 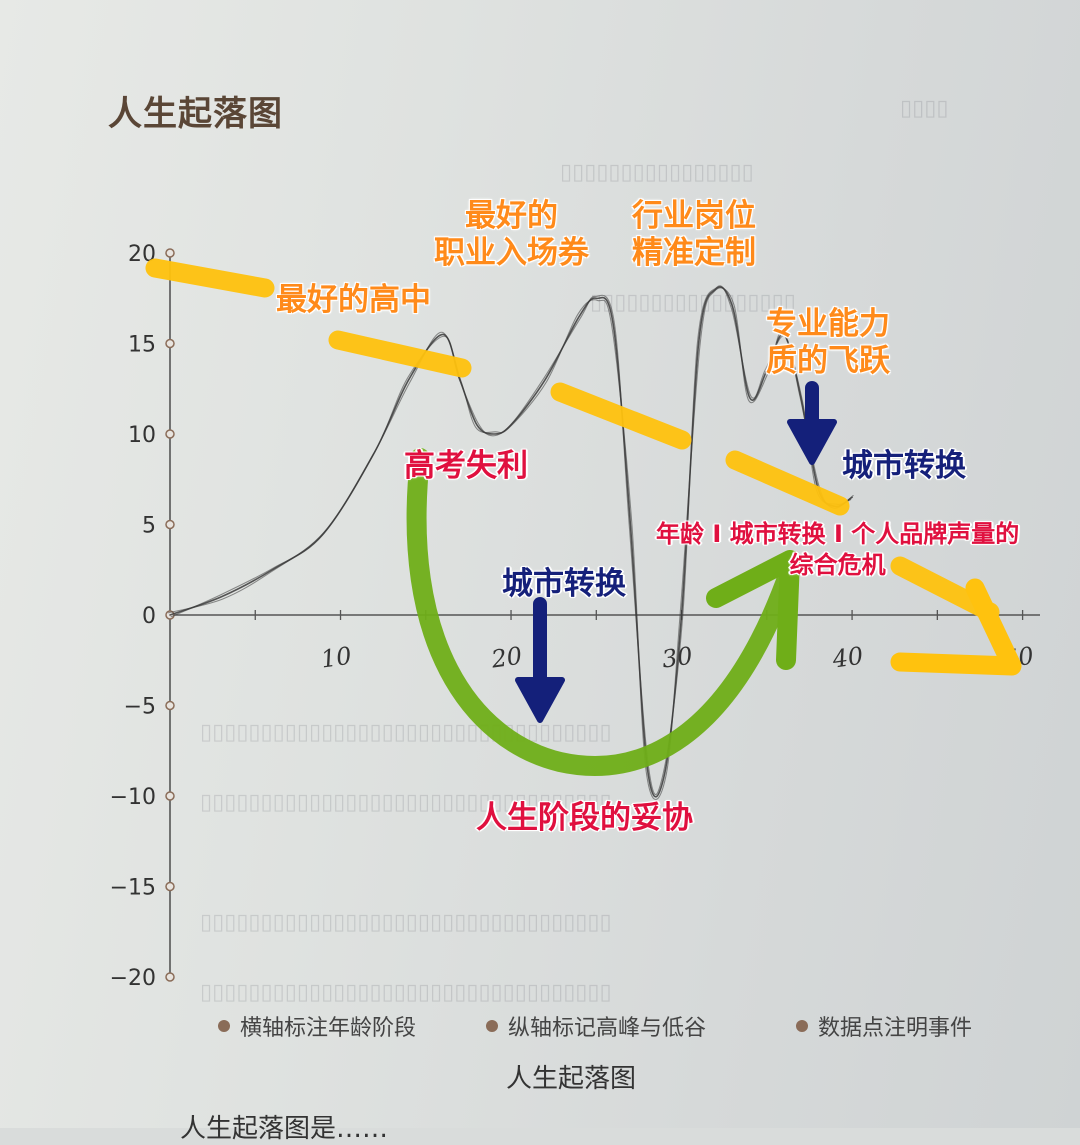 I want to click on annotation-skill-leap: 专业能力 质的飞跃, so click(x=828, y=343).